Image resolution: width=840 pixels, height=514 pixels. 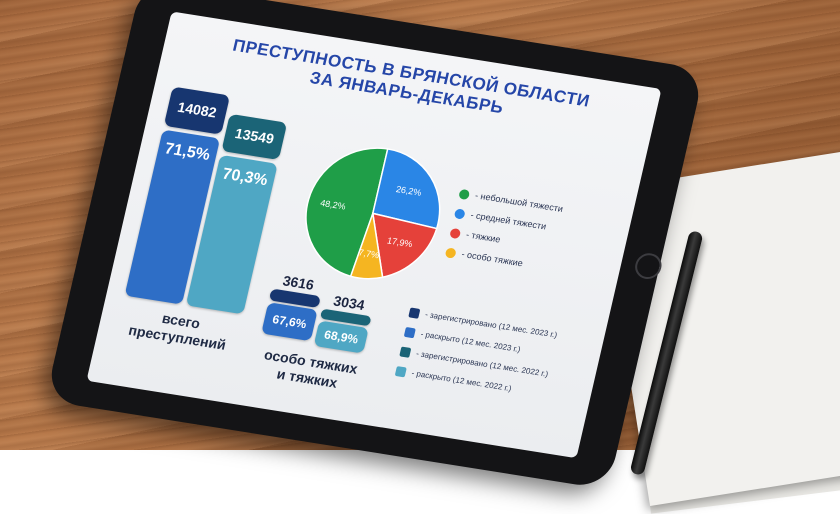 I want to click on bar-grave-solved-2023: 67,6%, so click(x=289, y=322).